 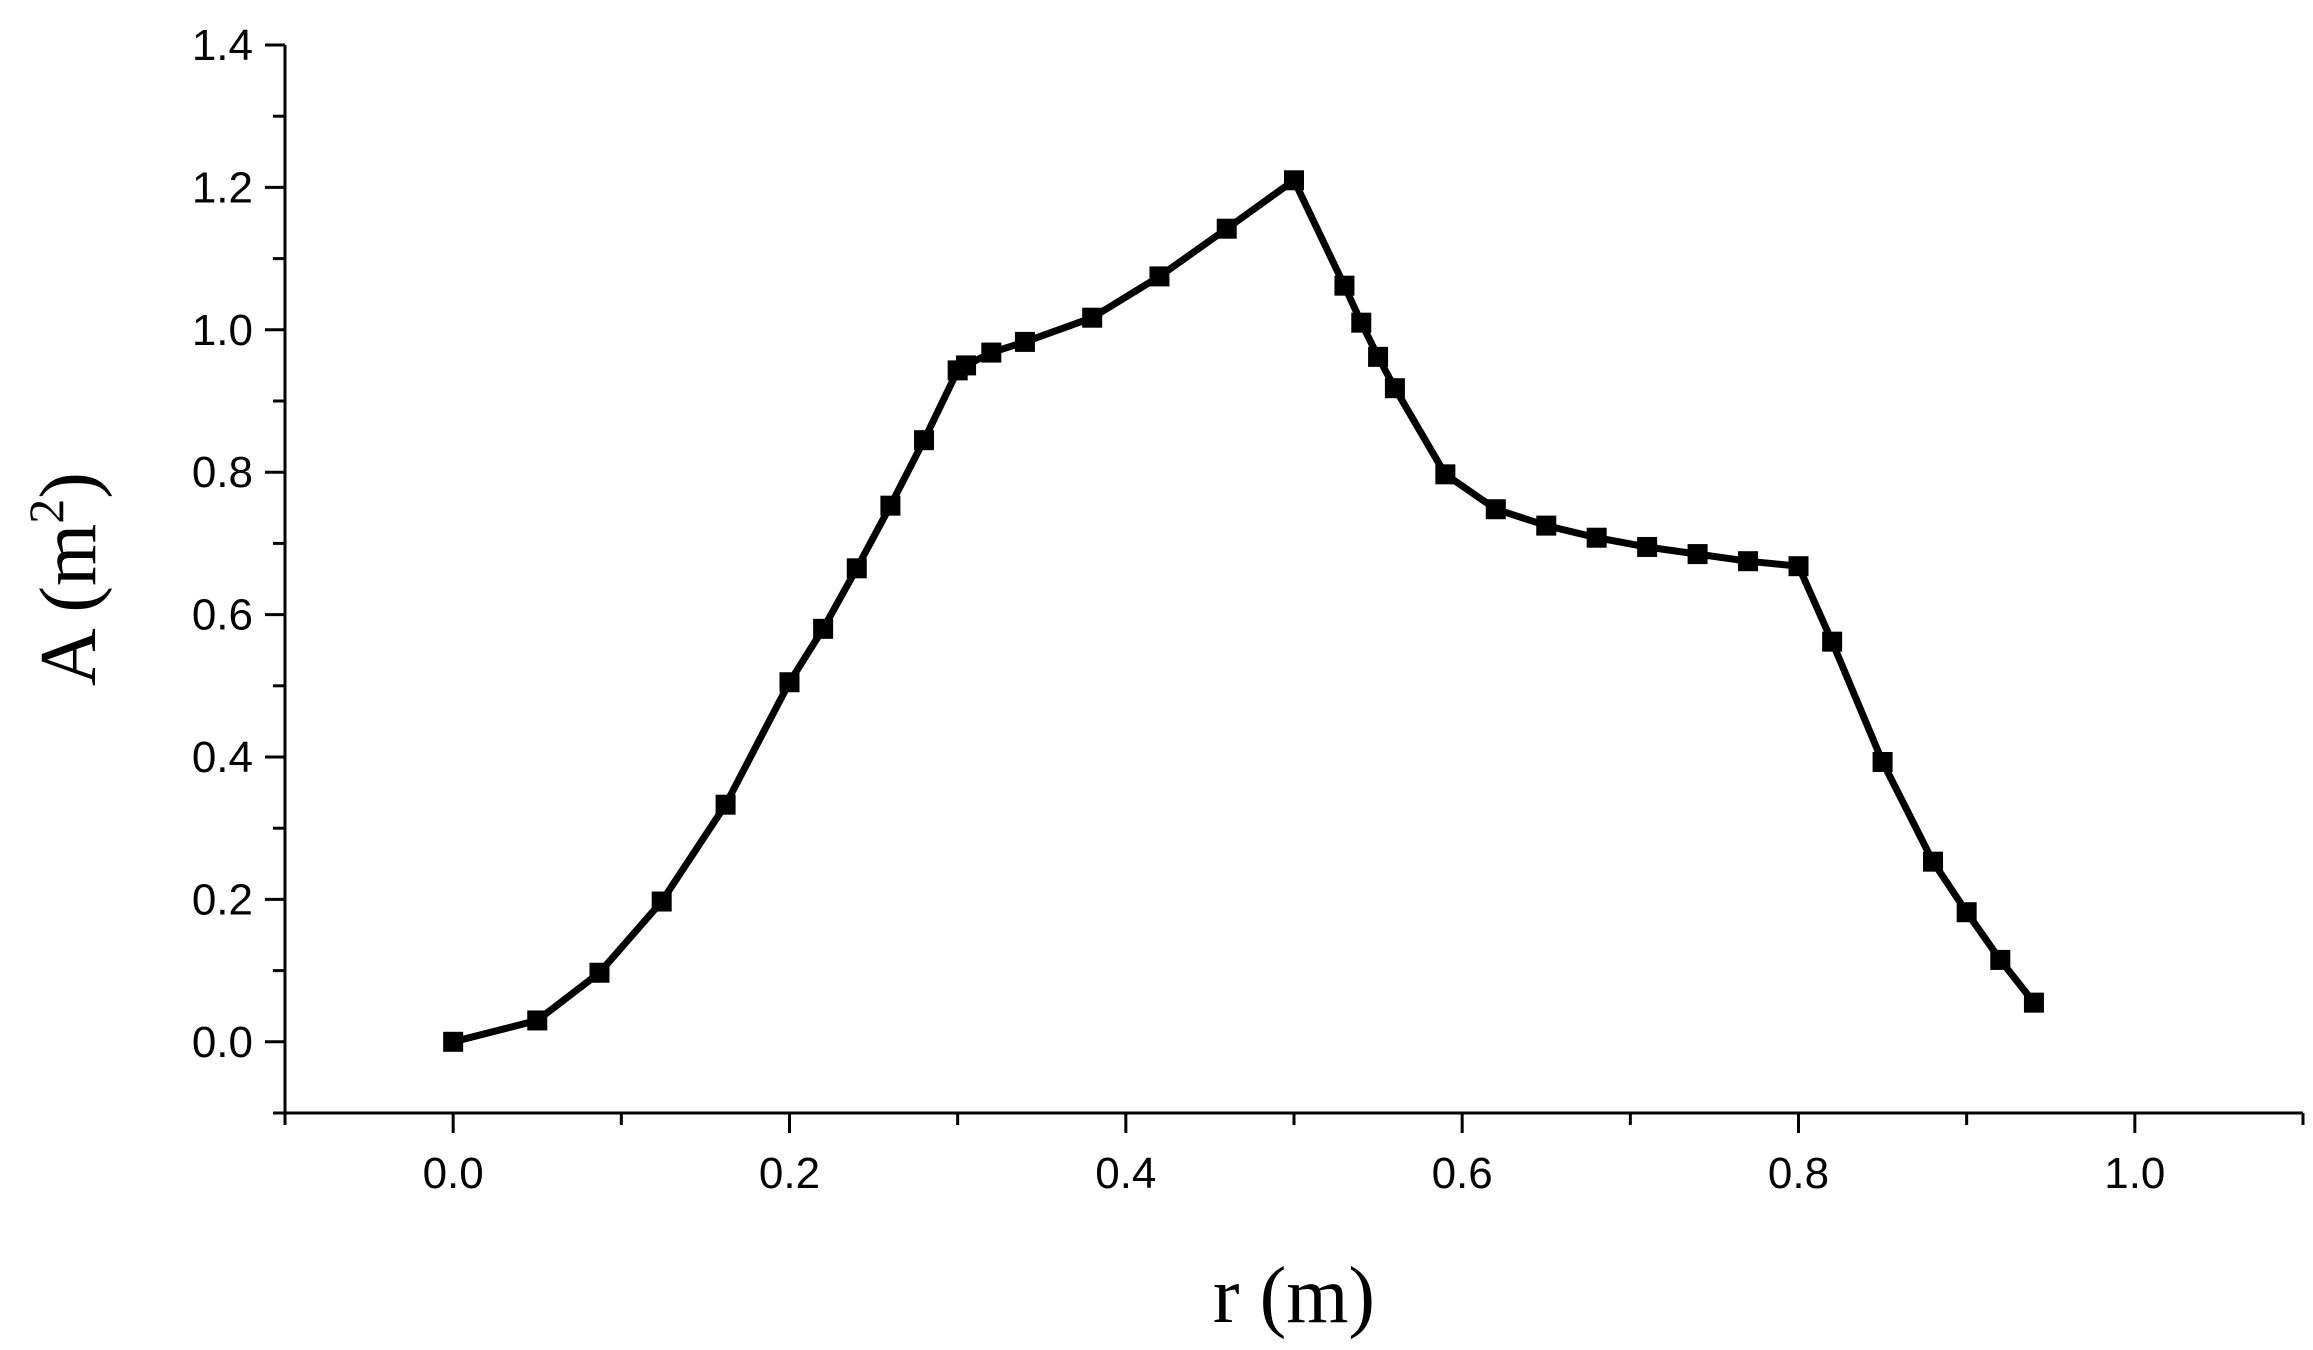 What do you see at coordinates (1125, 1173) in the screenshot?
I see `x-tick-label: 0.4` at bounding box center [1125, 1173].